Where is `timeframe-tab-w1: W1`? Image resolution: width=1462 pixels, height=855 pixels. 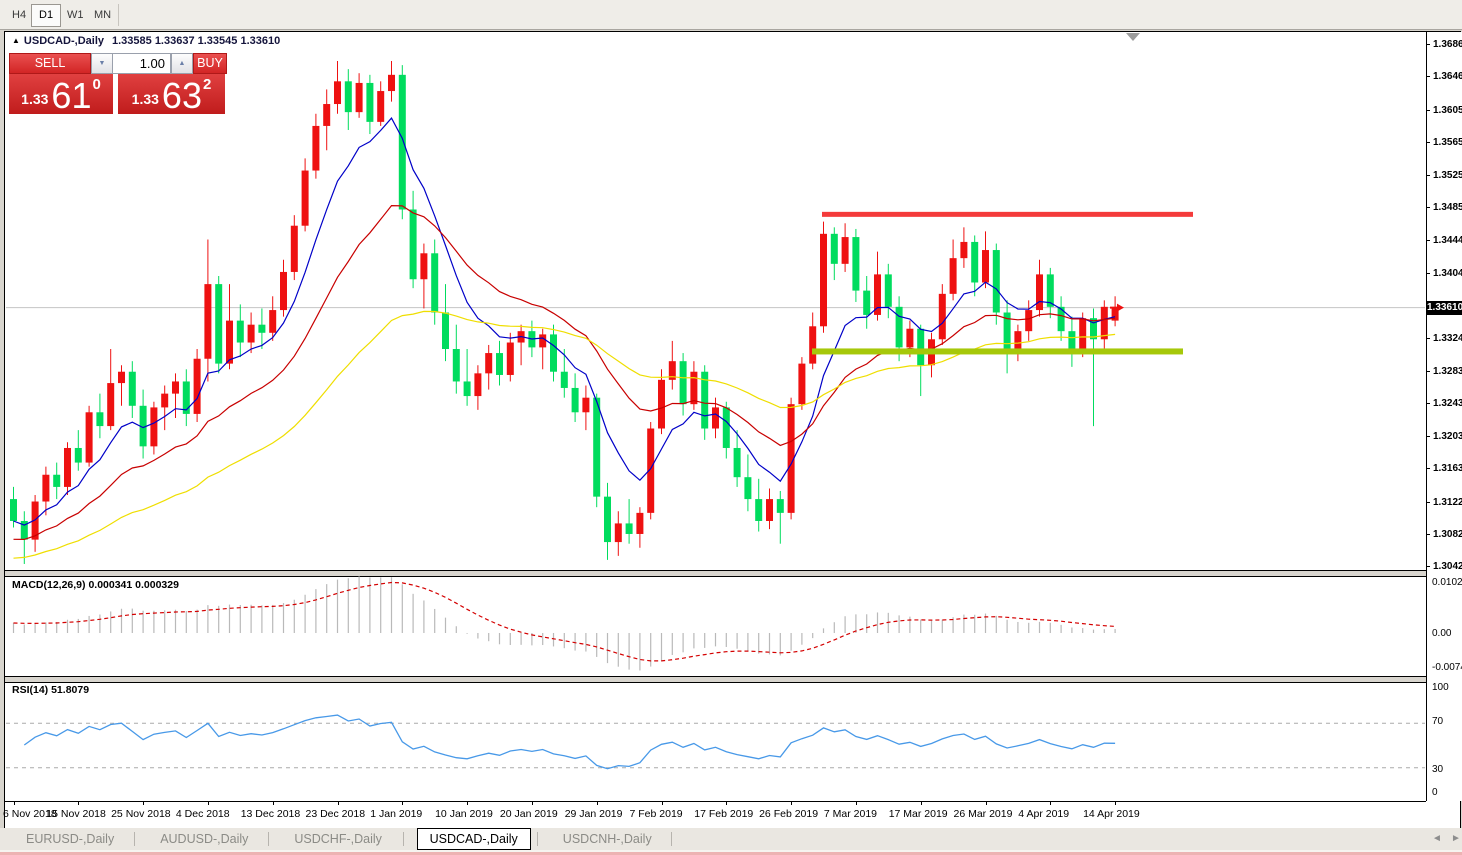
timeframe-tab-w1: W1 is located at coordinates (75, 15).